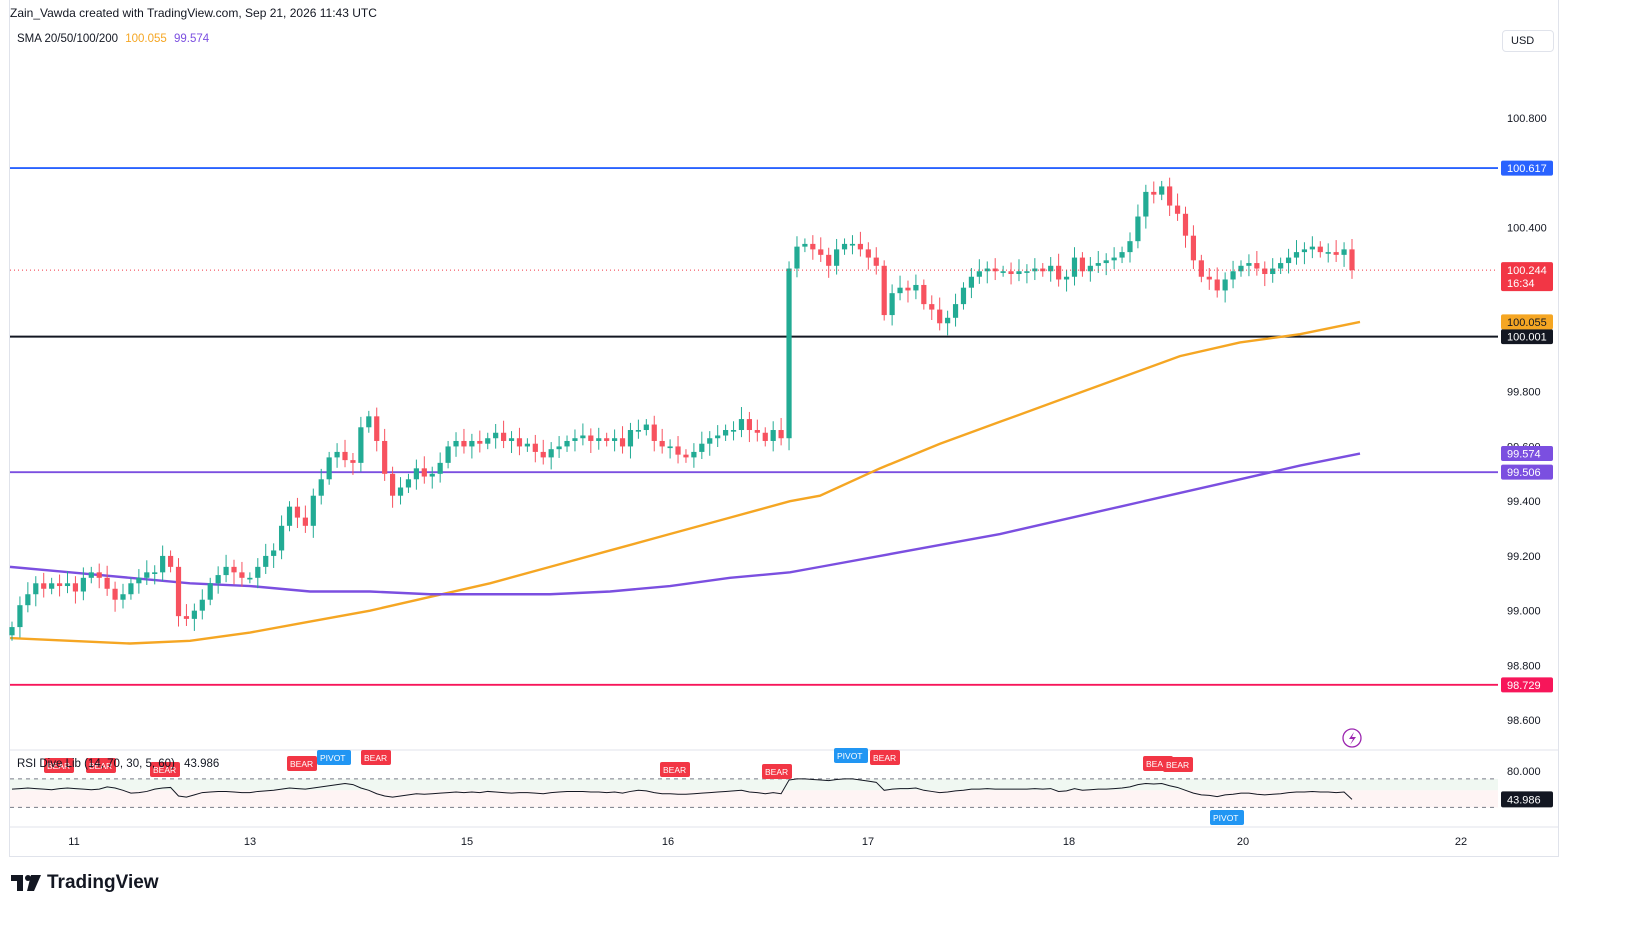 The image size is (1634, 951). I want to click on price-tick-label: 99.000, so click(1524, 612).